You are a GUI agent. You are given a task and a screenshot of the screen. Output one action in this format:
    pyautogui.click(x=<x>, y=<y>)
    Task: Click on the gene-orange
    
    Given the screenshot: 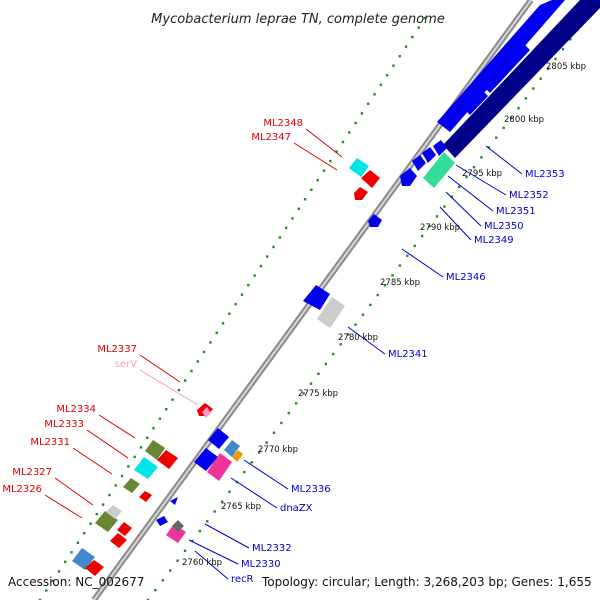 What is the action you would take?
    pyautogui.click(x=237, y=456)
    